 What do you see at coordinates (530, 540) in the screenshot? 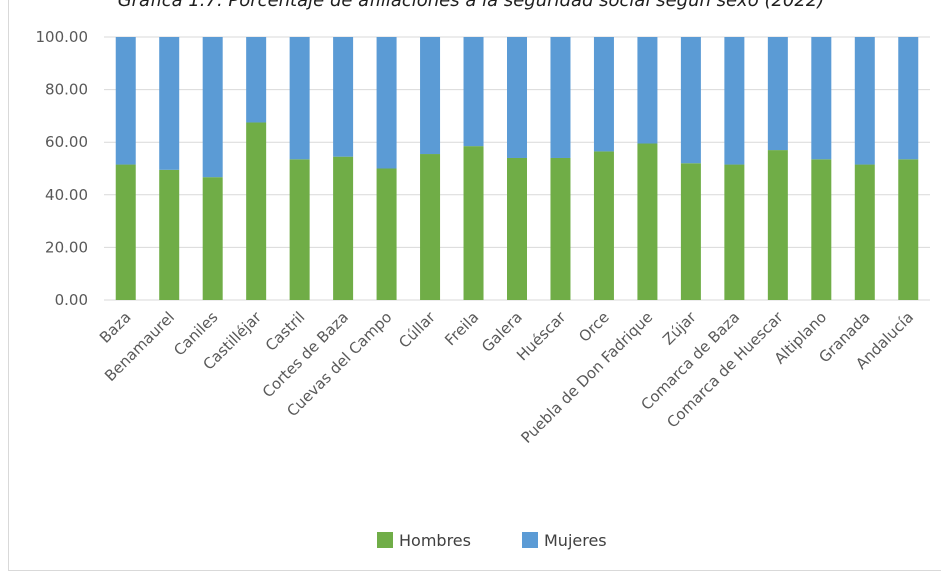
I see `legend-swatch-mujeres` at bounding box center [530, 540].